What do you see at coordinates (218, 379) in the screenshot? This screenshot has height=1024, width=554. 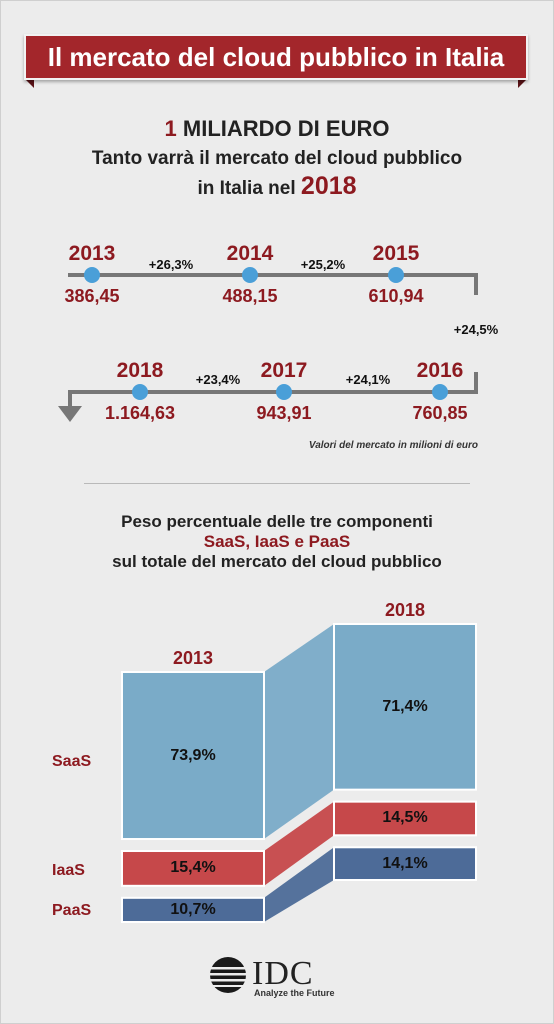 I see `timeline-growth-5: +23,4%` at bounding box center [218, 379].